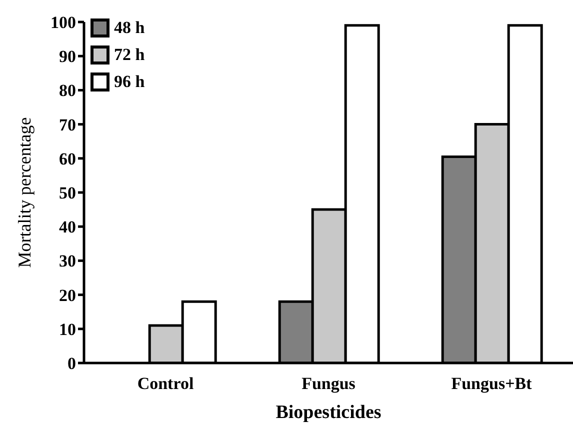  I want to click on x-axis-title: Biopesticides, so click(329, 412).